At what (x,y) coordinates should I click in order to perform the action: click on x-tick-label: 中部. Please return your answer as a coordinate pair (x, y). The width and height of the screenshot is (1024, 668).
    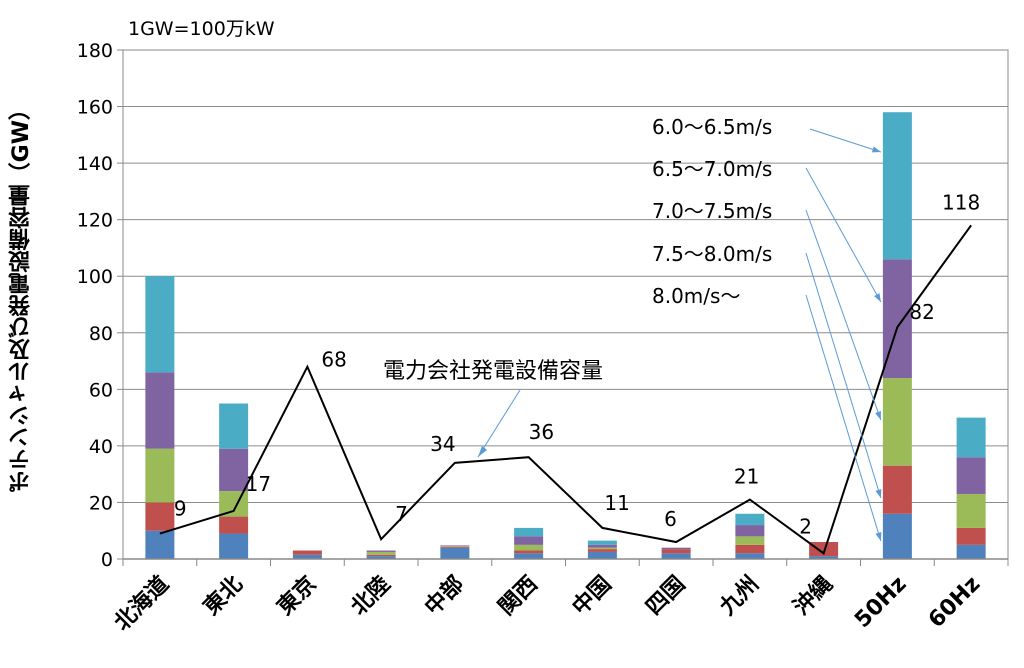
    Looking at the image, I should click on (445, 596).